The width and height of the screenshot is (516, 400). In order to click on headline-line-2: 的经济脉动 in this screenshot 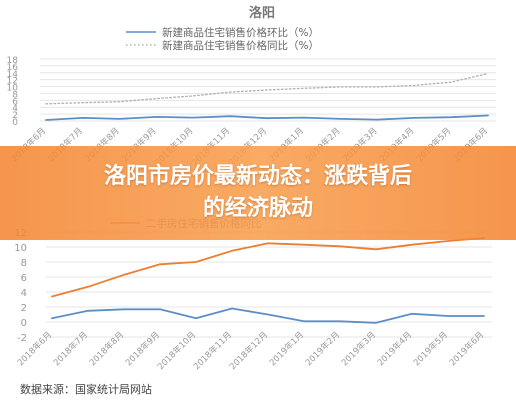, I will do `click(257, 208)`.